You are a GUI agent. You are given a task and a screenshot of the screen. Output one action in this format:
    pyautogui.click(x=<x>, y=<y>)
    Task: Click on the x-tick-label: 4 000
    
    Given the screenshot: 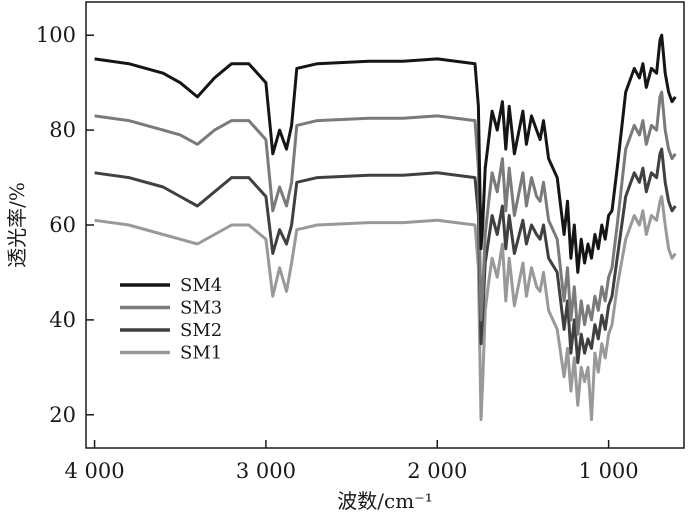 What is the action you would take?
    pyautogui.click(x=95, y=471)
    